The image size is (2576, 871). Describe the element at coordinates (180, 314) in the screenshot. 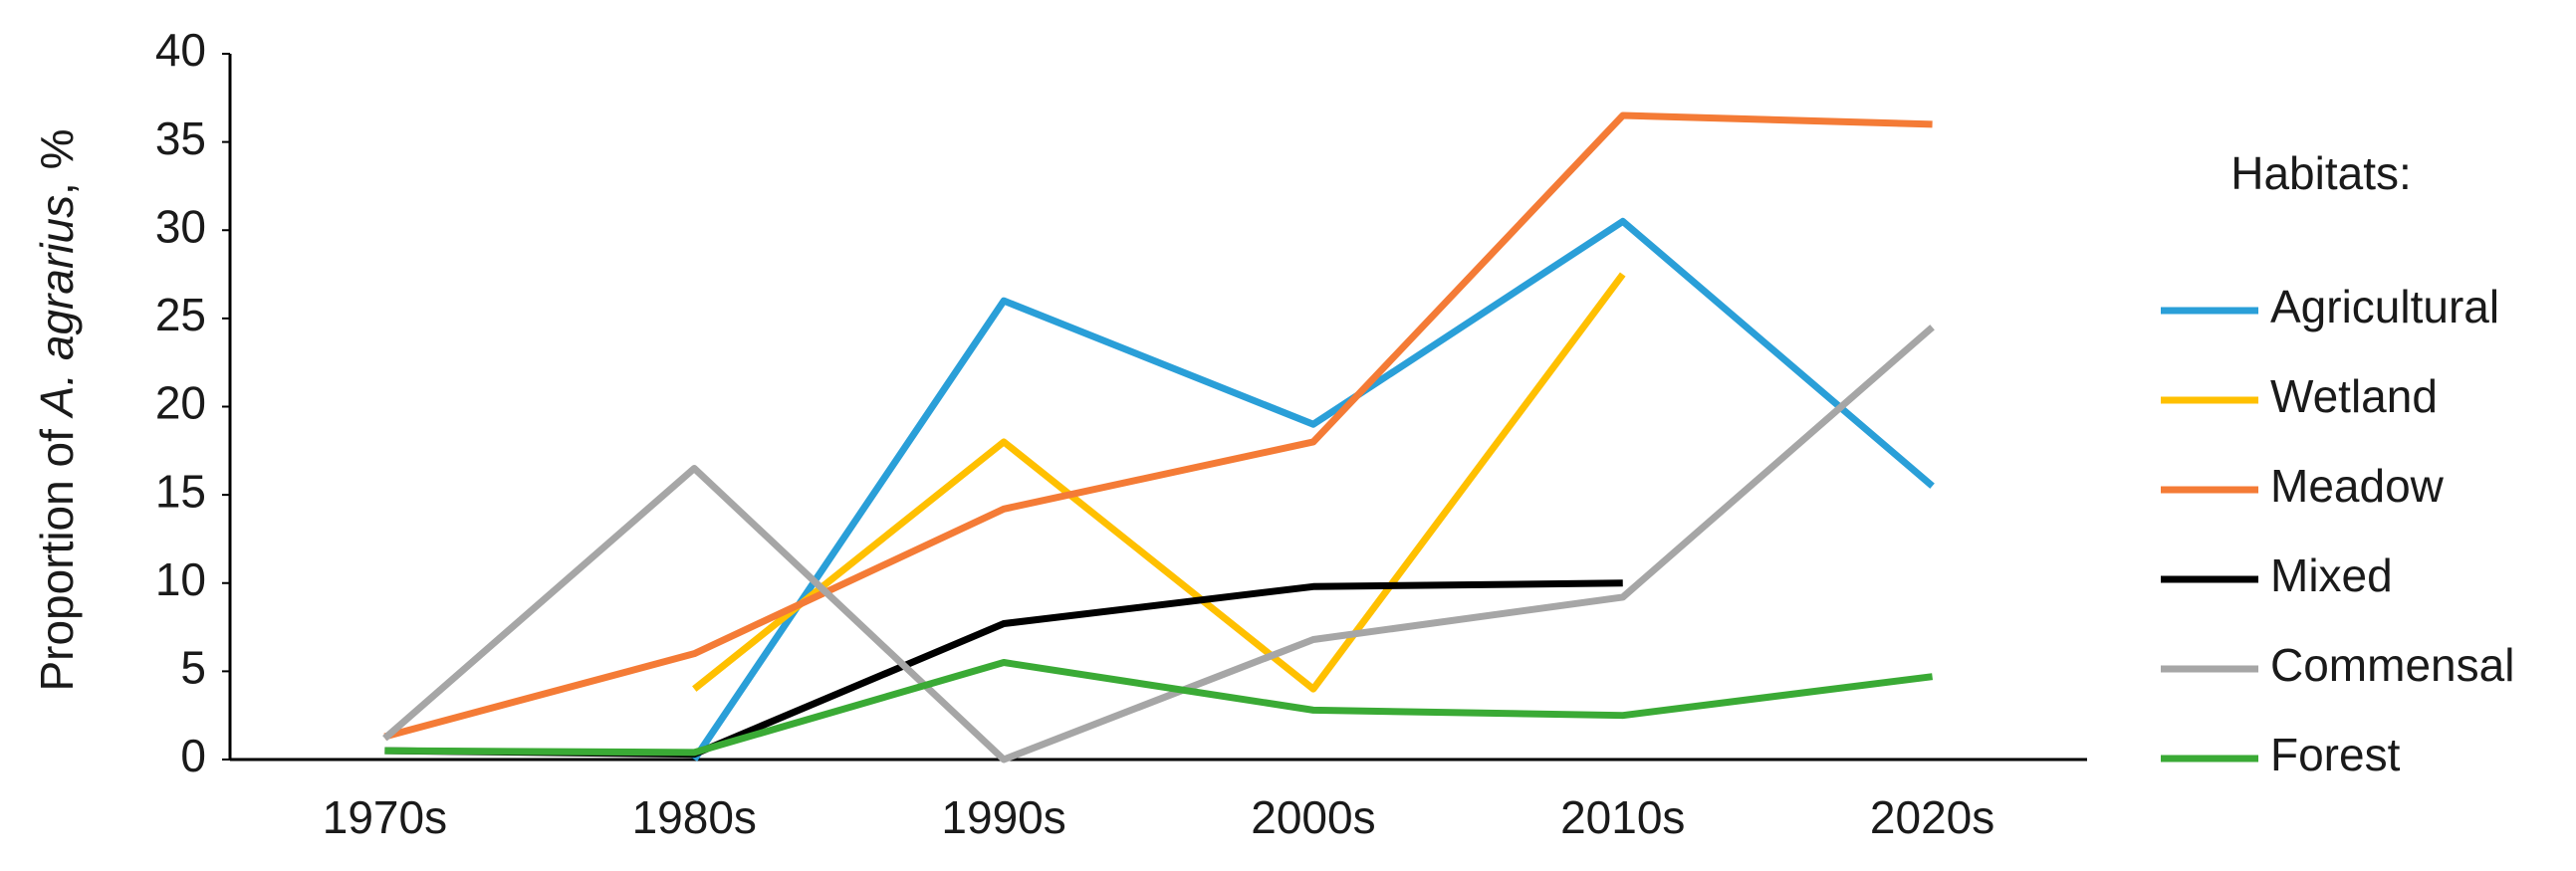

I see `y-tick-label: 25` at that location.